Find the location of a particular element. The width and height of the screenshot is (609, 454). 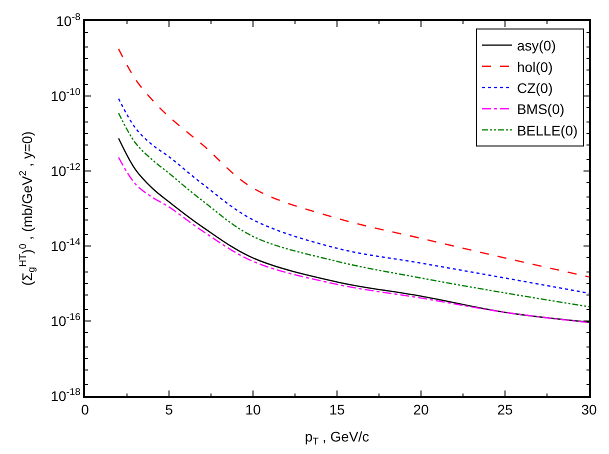

y-tick-label: 10$^{-10}$ is located at coordinates (65, 95).